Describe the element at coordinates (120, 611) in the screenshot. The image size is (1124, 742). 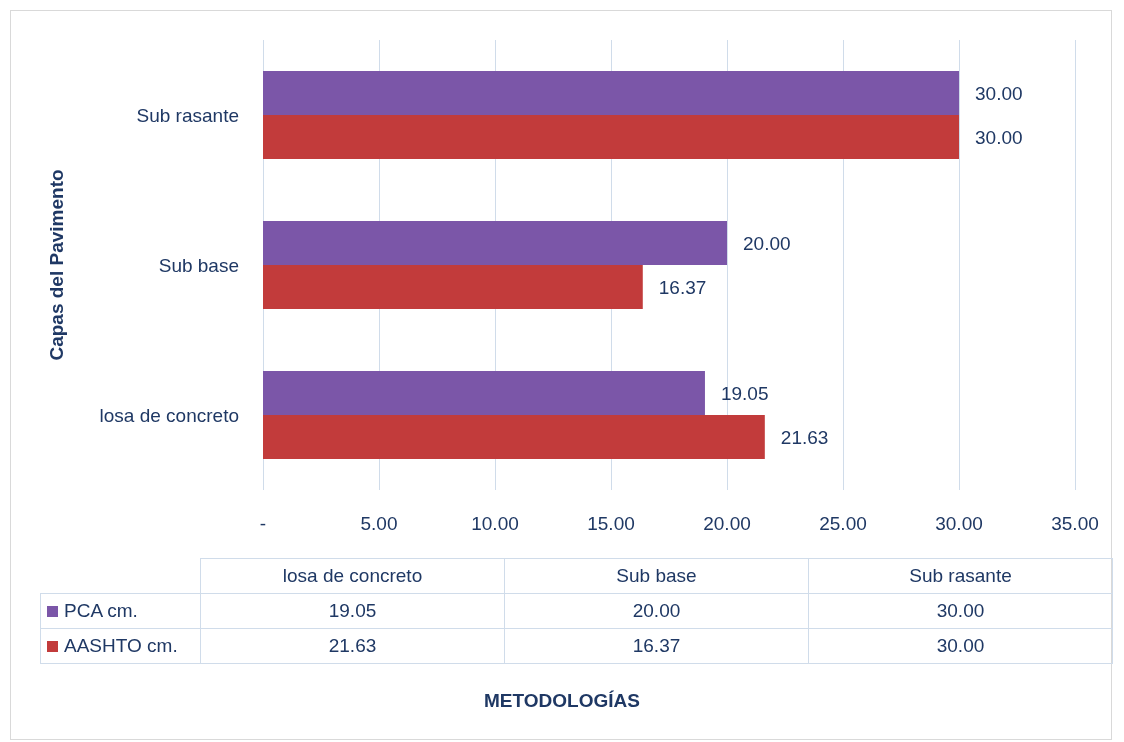
I see `legend-label: PCA cm.` at that location.